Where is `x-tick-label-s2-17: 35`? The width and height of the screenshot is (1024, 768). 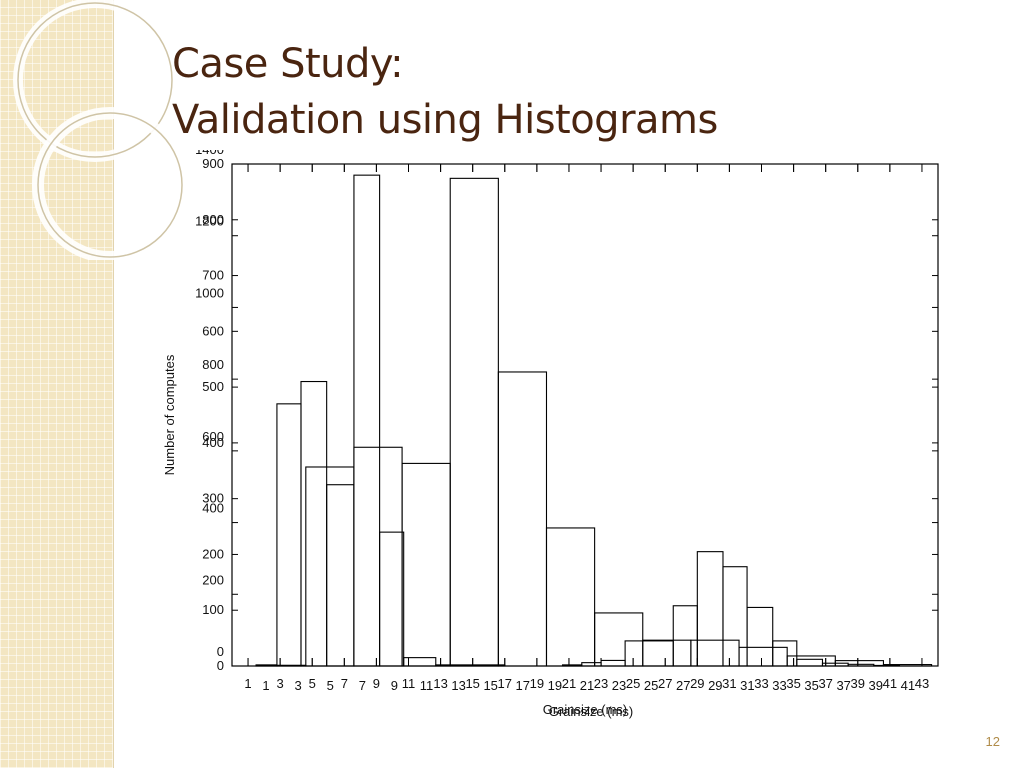
x-tick-label-s2-17: 35 is located at coordinates (811, 685).